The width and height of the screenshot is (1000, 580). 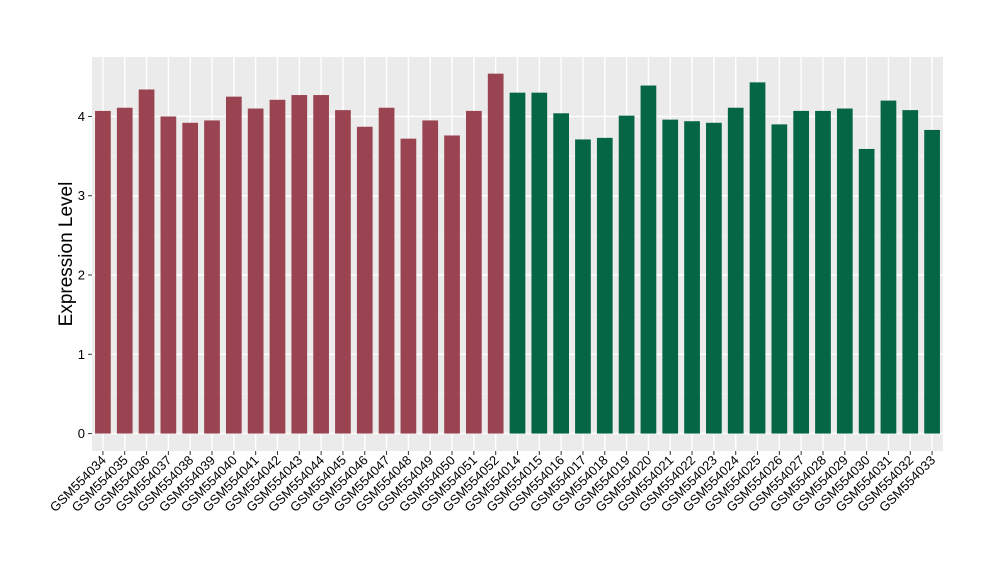 What do you see at coordinates (321, 264) in the screenshot?
I see `bar-GSM554044` at bounding box center [321, 264].